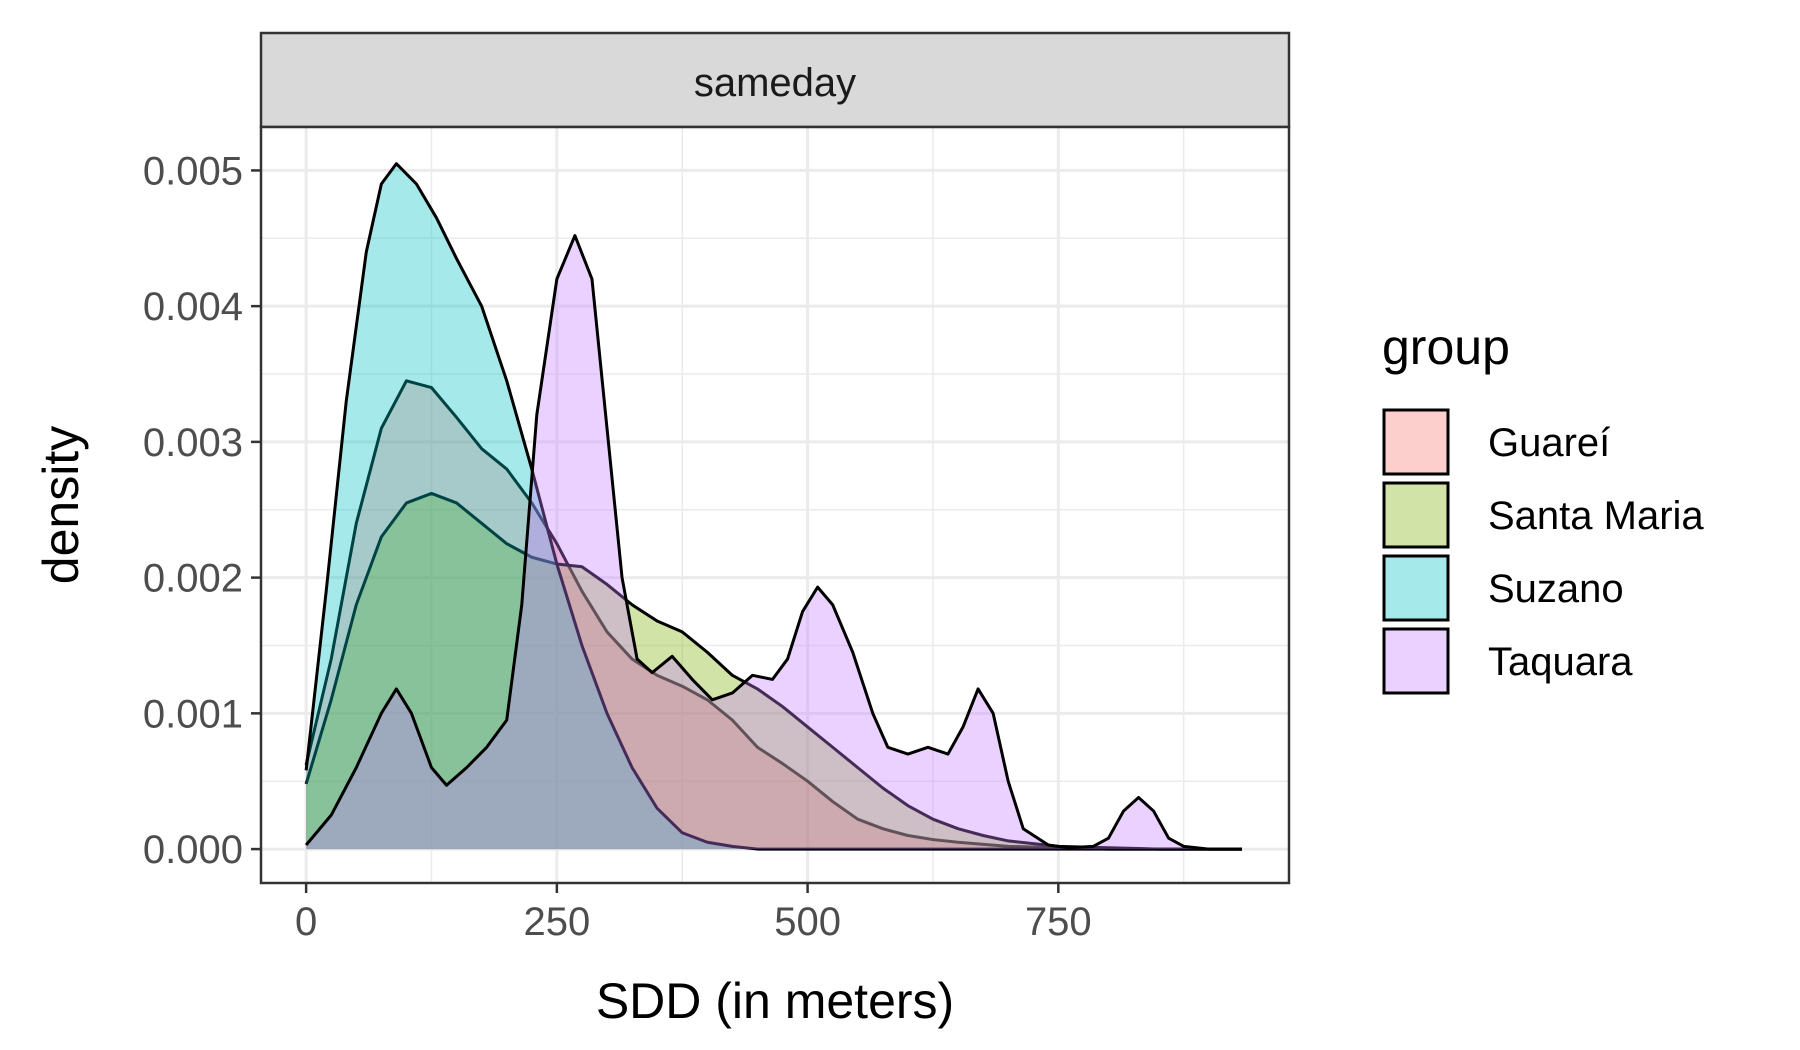 The image size is (1800, 1050). I want to click on legend-key-background-santa-maria, so click(1416, 515).